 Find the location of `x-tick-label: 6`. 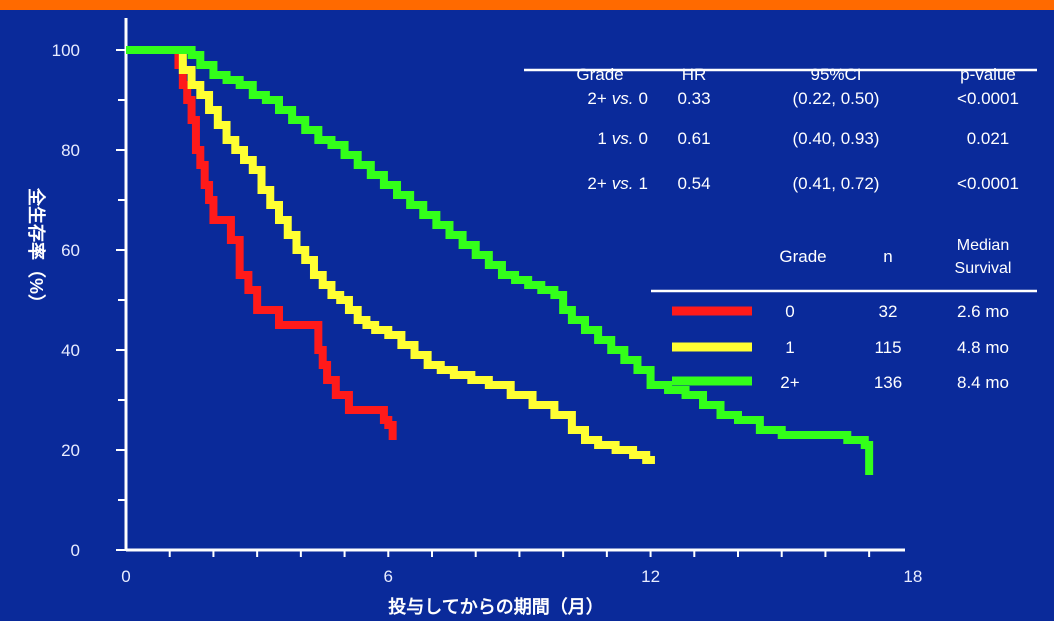

x-tick-label: 6 is located at coordinates (388, 576).